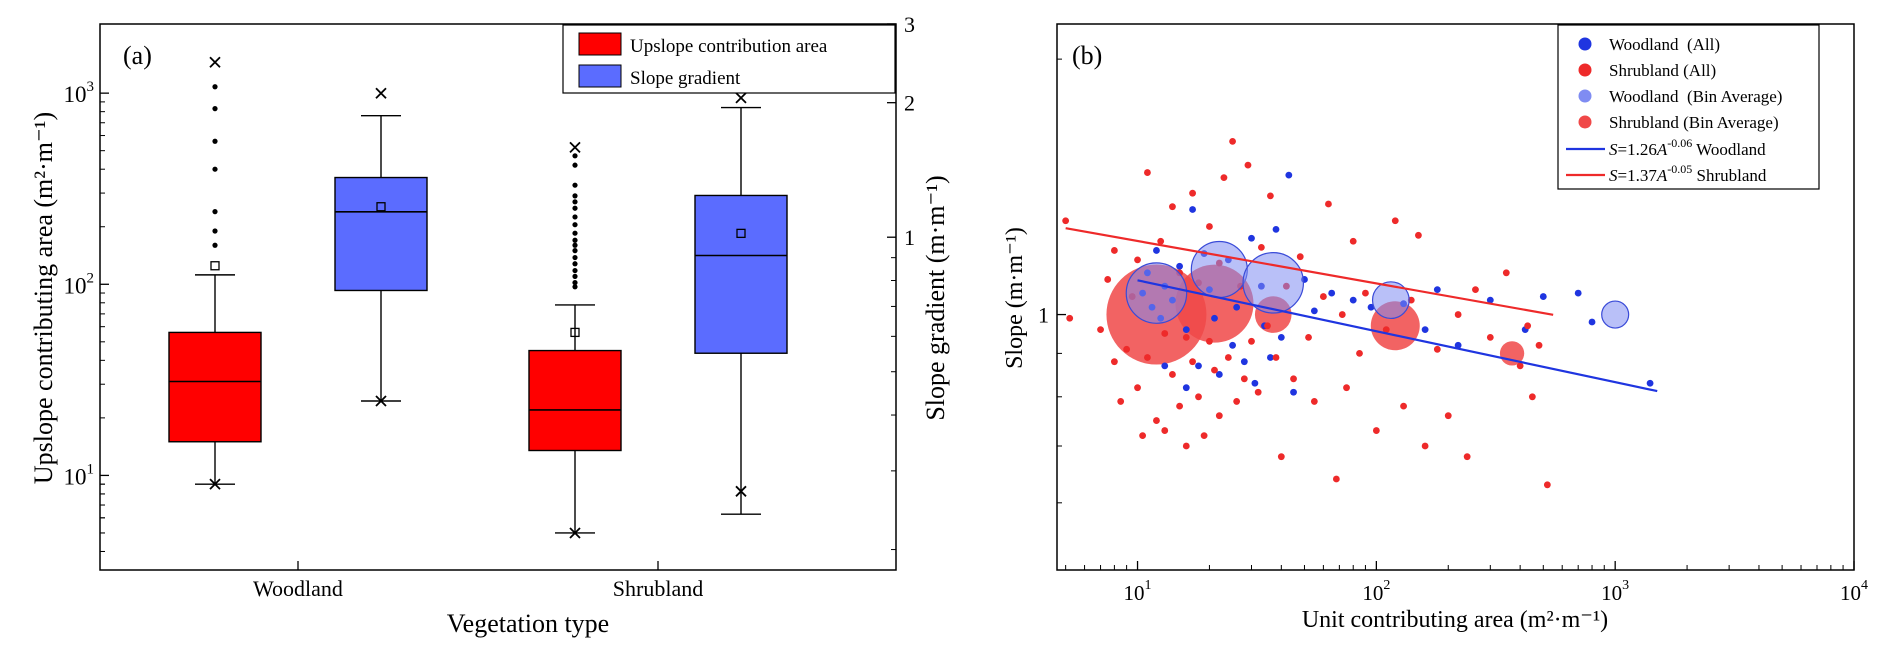  What do you see at coordinates (1662, 70) in the screenshot?
I see `legend-label-shrubland-all: Shrubland (All)` at bounding box center [1662, 70].